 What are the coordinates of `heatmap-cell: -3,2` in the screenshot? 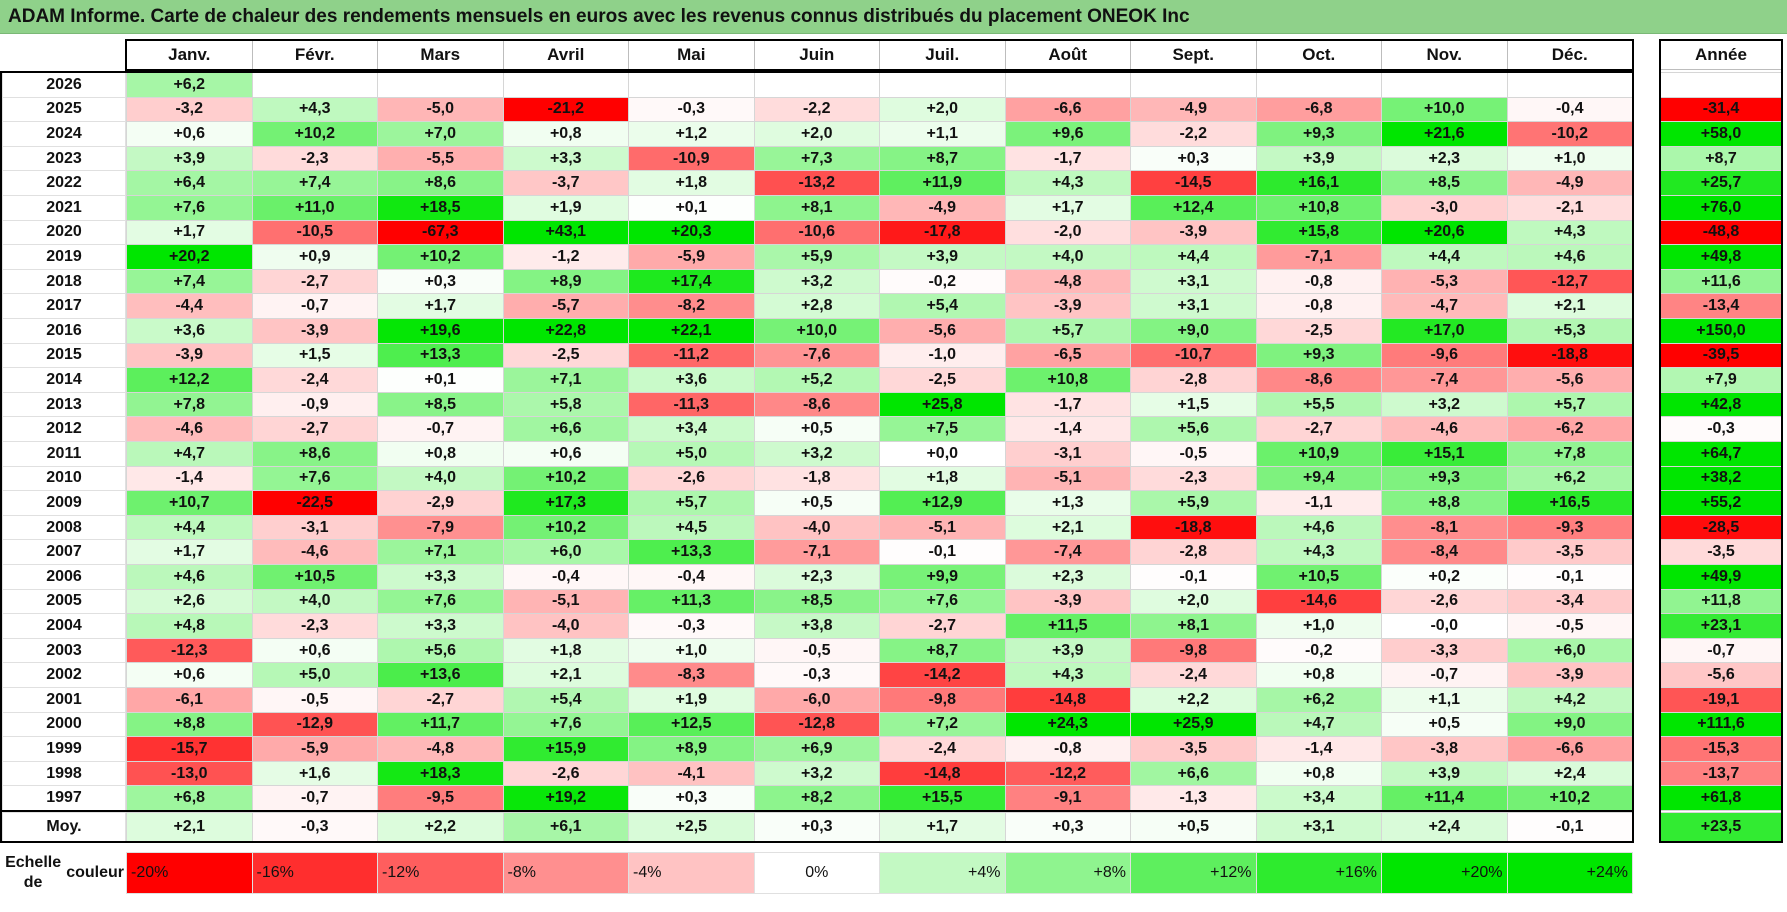 It's located at (189, 109).